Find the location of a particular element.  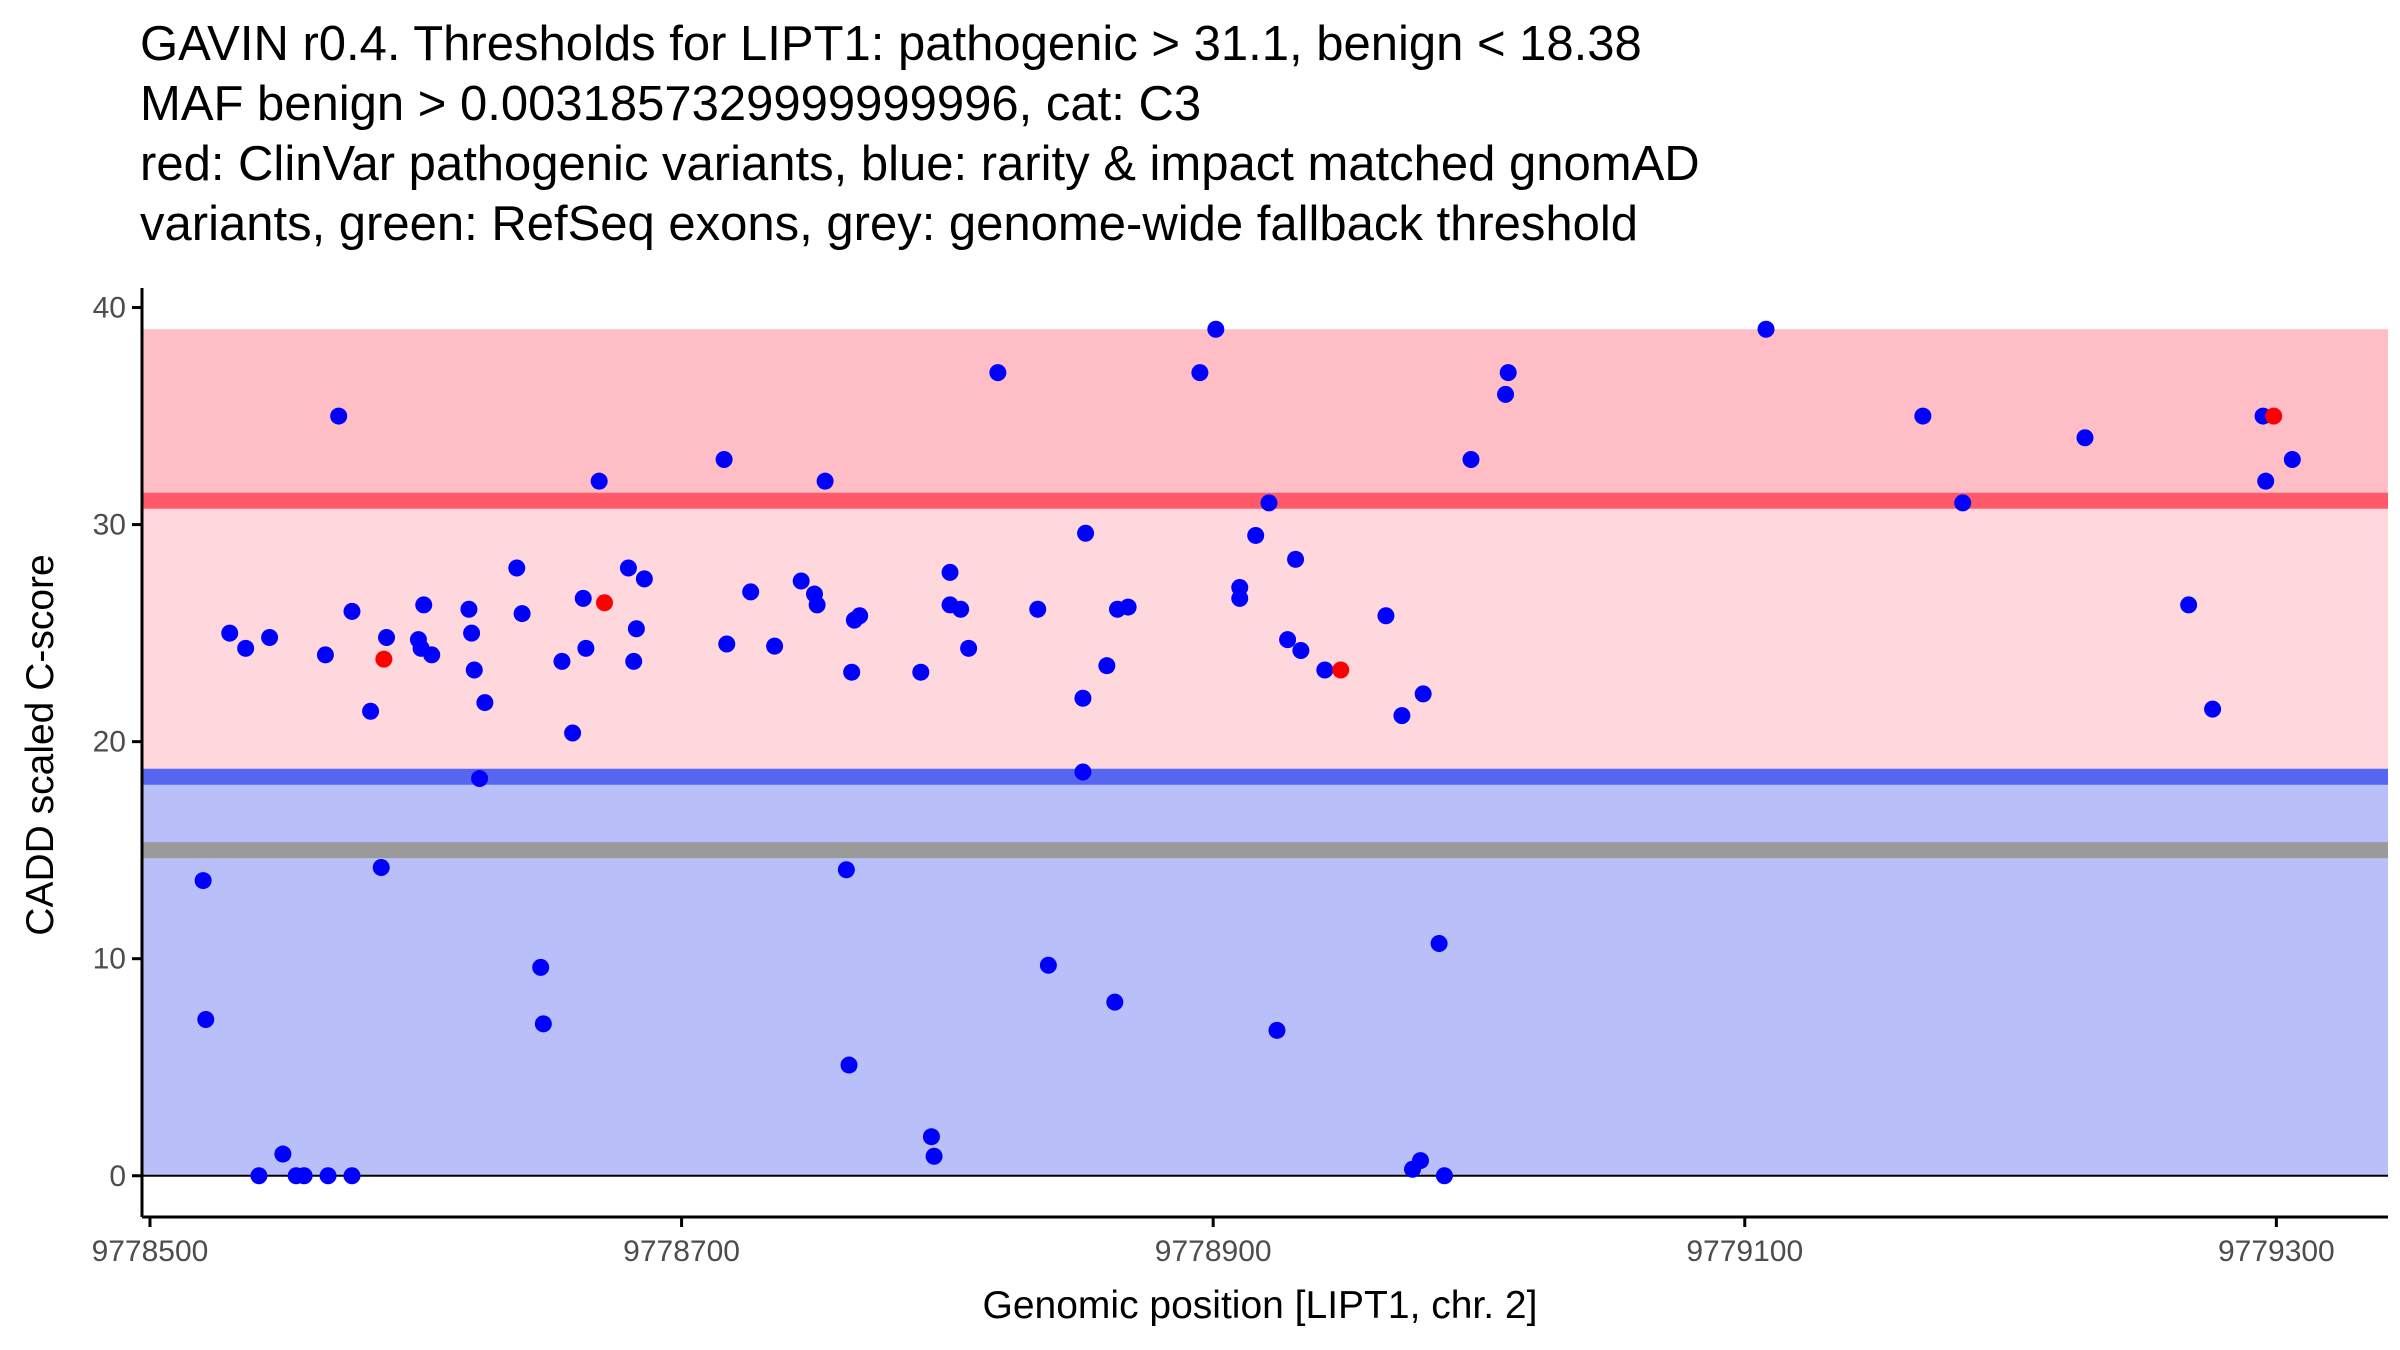

x-axis-title: Genomic position [LIPT1, chr. 2] is located at coordinates (1260, 1305).